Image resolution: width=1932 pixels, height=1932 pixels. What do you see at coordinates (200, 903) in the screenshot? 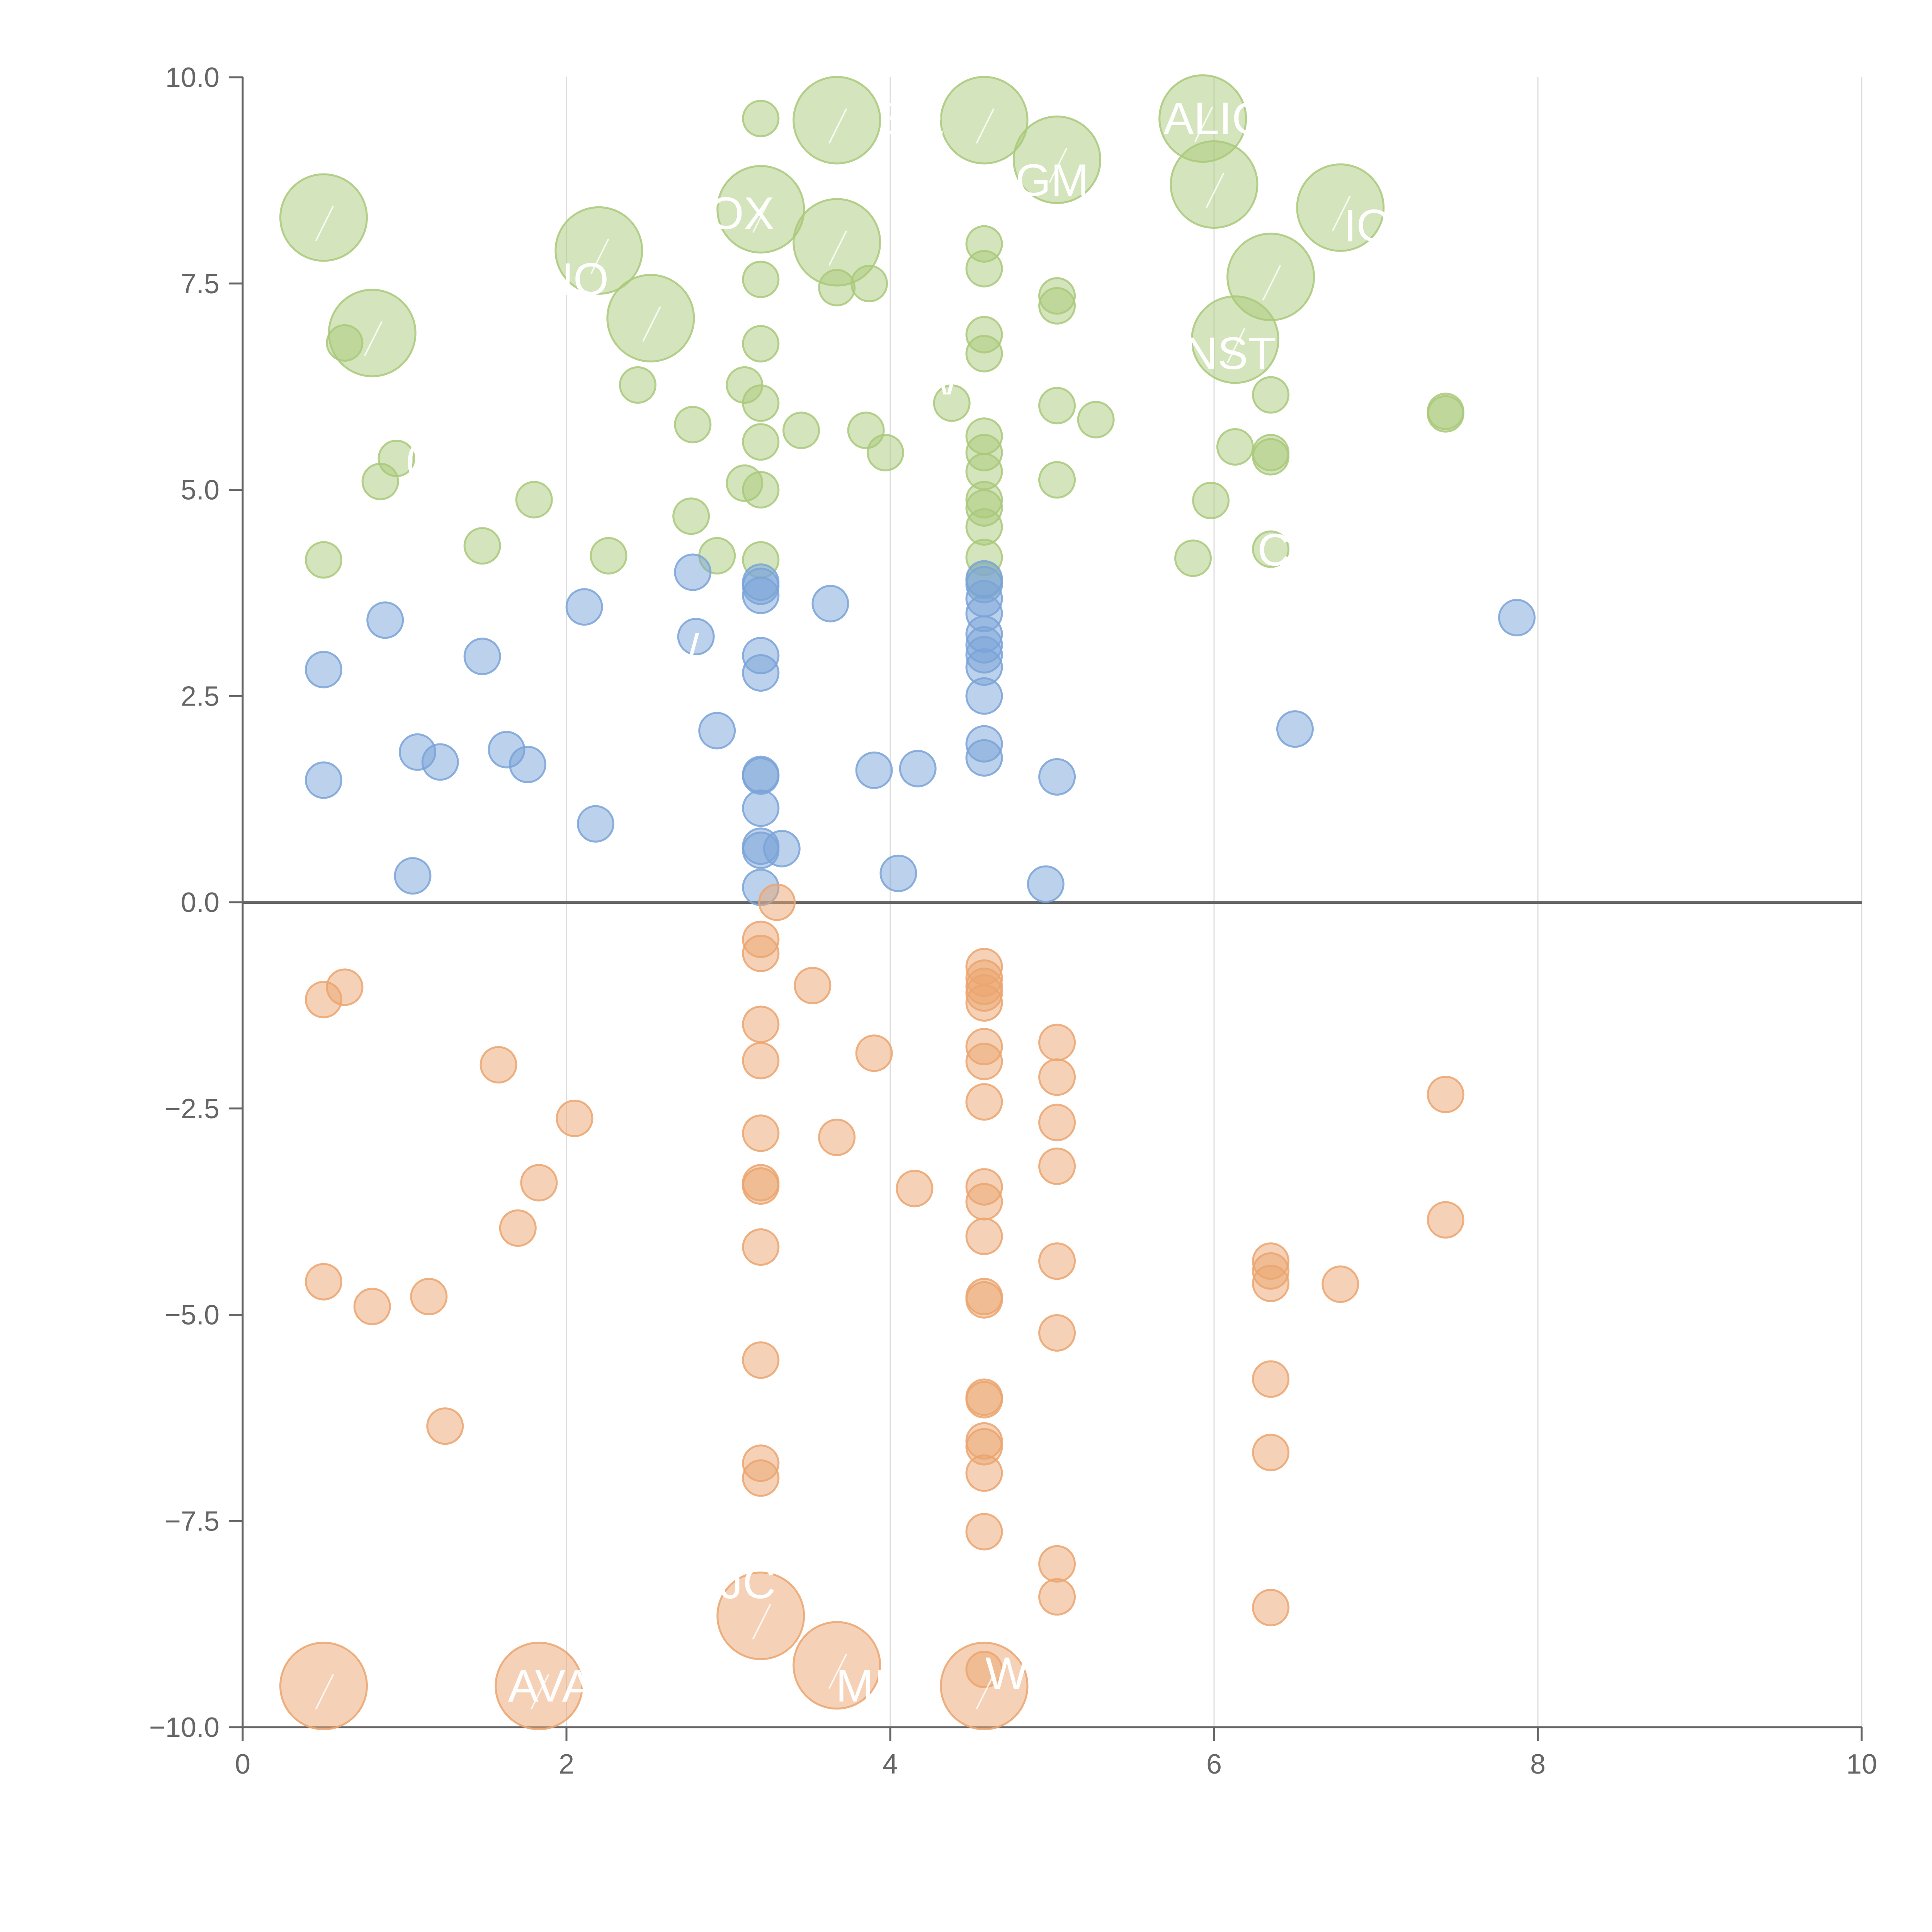
I see `y-tick-label: 0.0` at bounding box center [200, 903].